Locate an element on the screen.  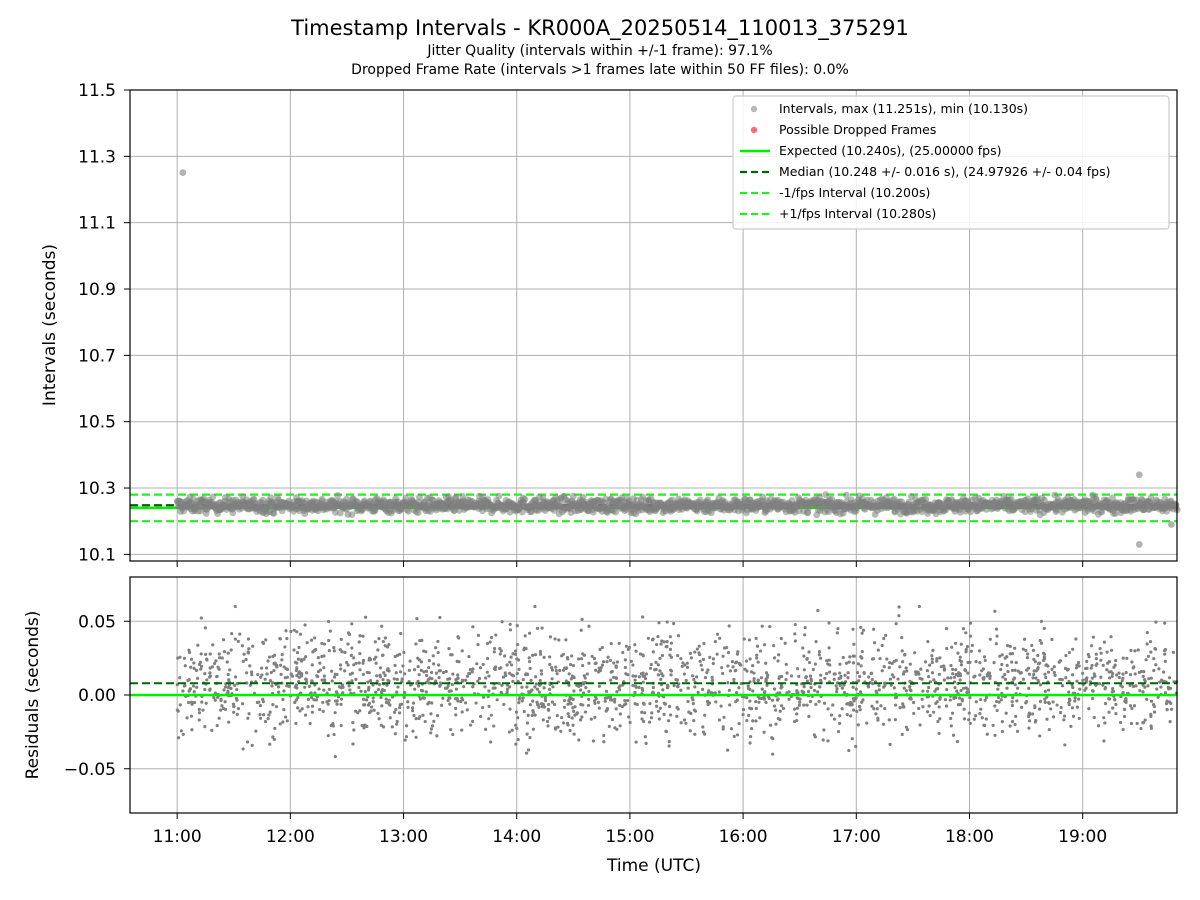
interval-point is located at coordinates (352, 515).